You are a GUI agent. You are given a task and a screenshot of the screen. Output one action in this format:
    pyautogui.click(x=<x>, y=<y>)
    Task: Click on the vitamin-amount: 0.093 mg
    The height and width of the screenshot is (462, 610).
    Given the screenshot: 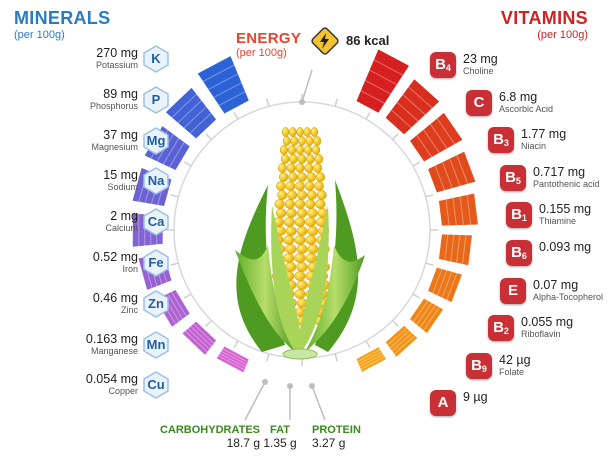 What is the action you would take?
    pyautogui.click(x=565, y=247)
    